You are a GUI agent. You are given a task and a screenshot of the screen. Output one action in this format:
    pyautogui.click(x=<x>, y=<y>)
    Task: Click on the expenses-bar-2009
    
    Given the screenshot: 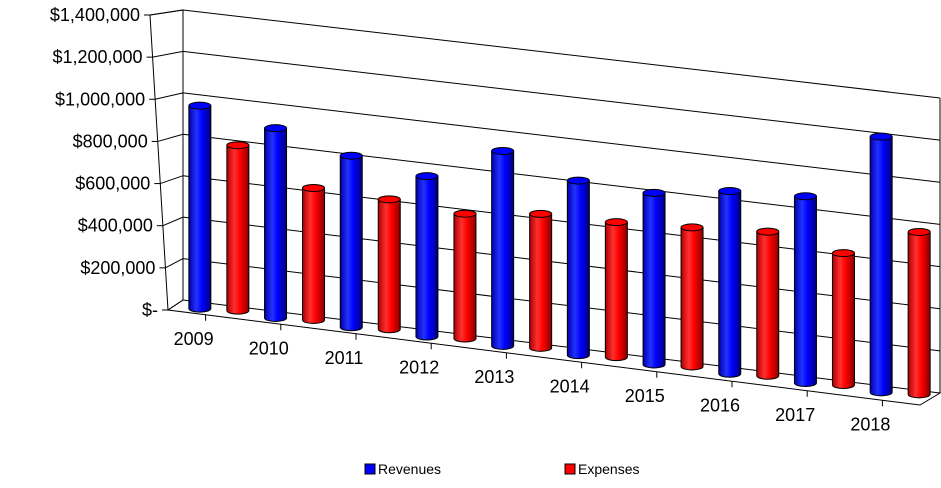 What is the action you would take?
    pyautogui.click(x=238, y=228)
    